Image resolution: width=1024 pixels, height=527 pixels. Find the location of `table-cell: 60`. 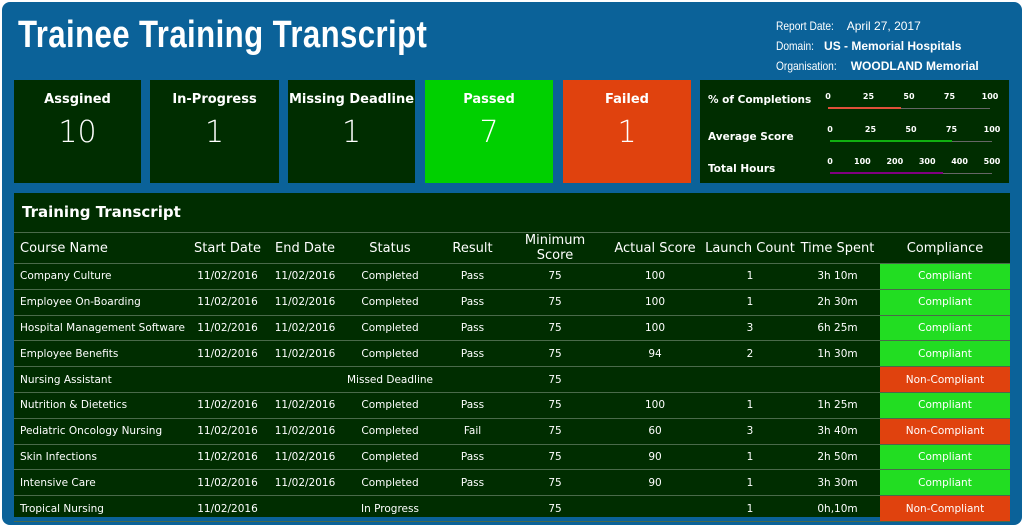

table-cell: 60 is located at coordinates (655, 431).